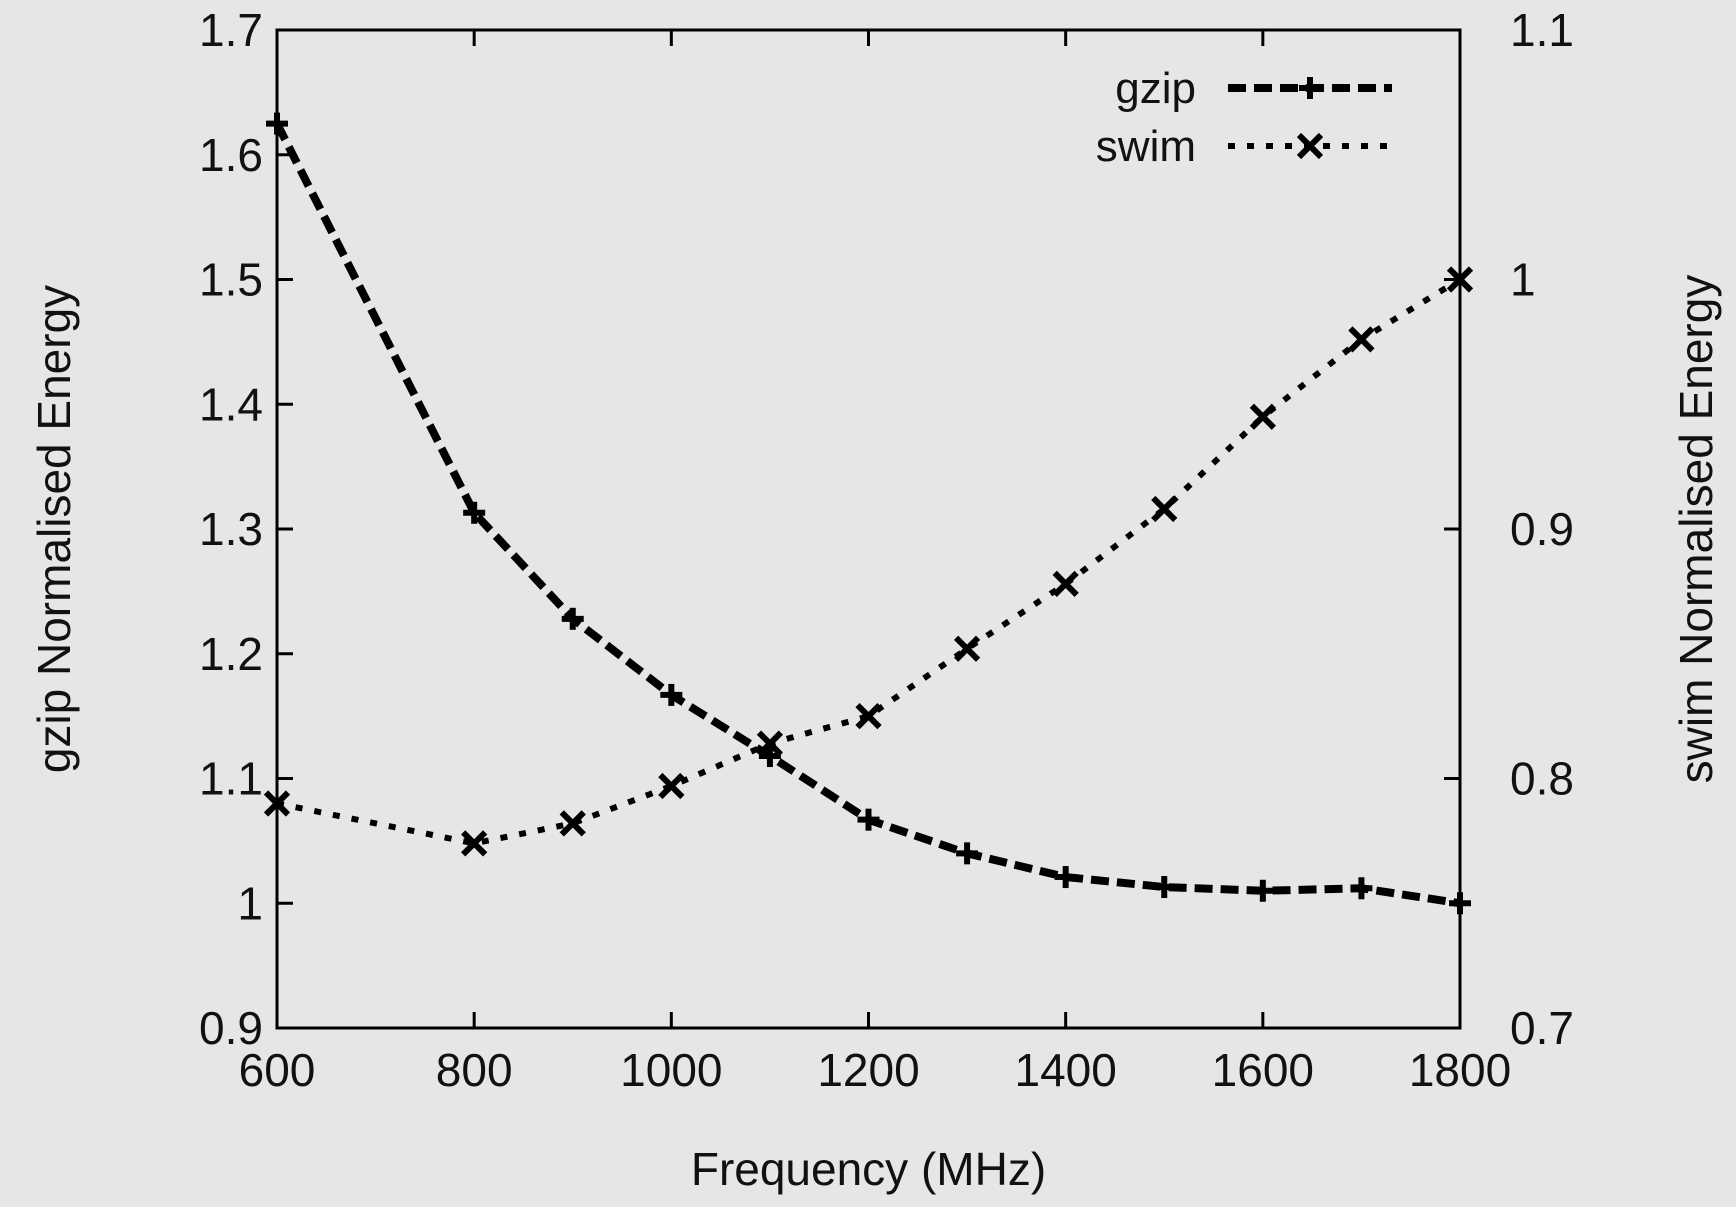 This screenshot has height=1207, width=1736. Describe the element at coordinates (1253, 88) in the screenshot. I see `legend-item-gzip: gzip` at that location.